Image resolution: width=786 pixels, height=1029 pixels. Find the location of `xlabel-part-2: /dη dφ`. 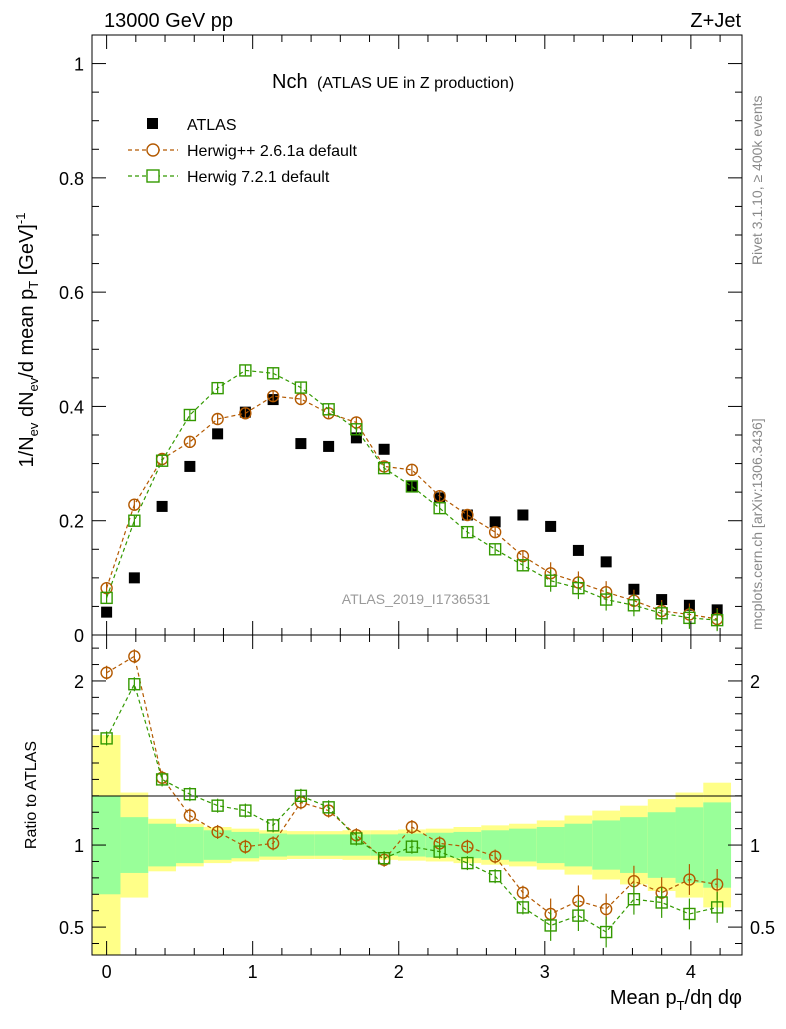

xlabel-part-2: /dη dφ is located at coordinates (713, 998).